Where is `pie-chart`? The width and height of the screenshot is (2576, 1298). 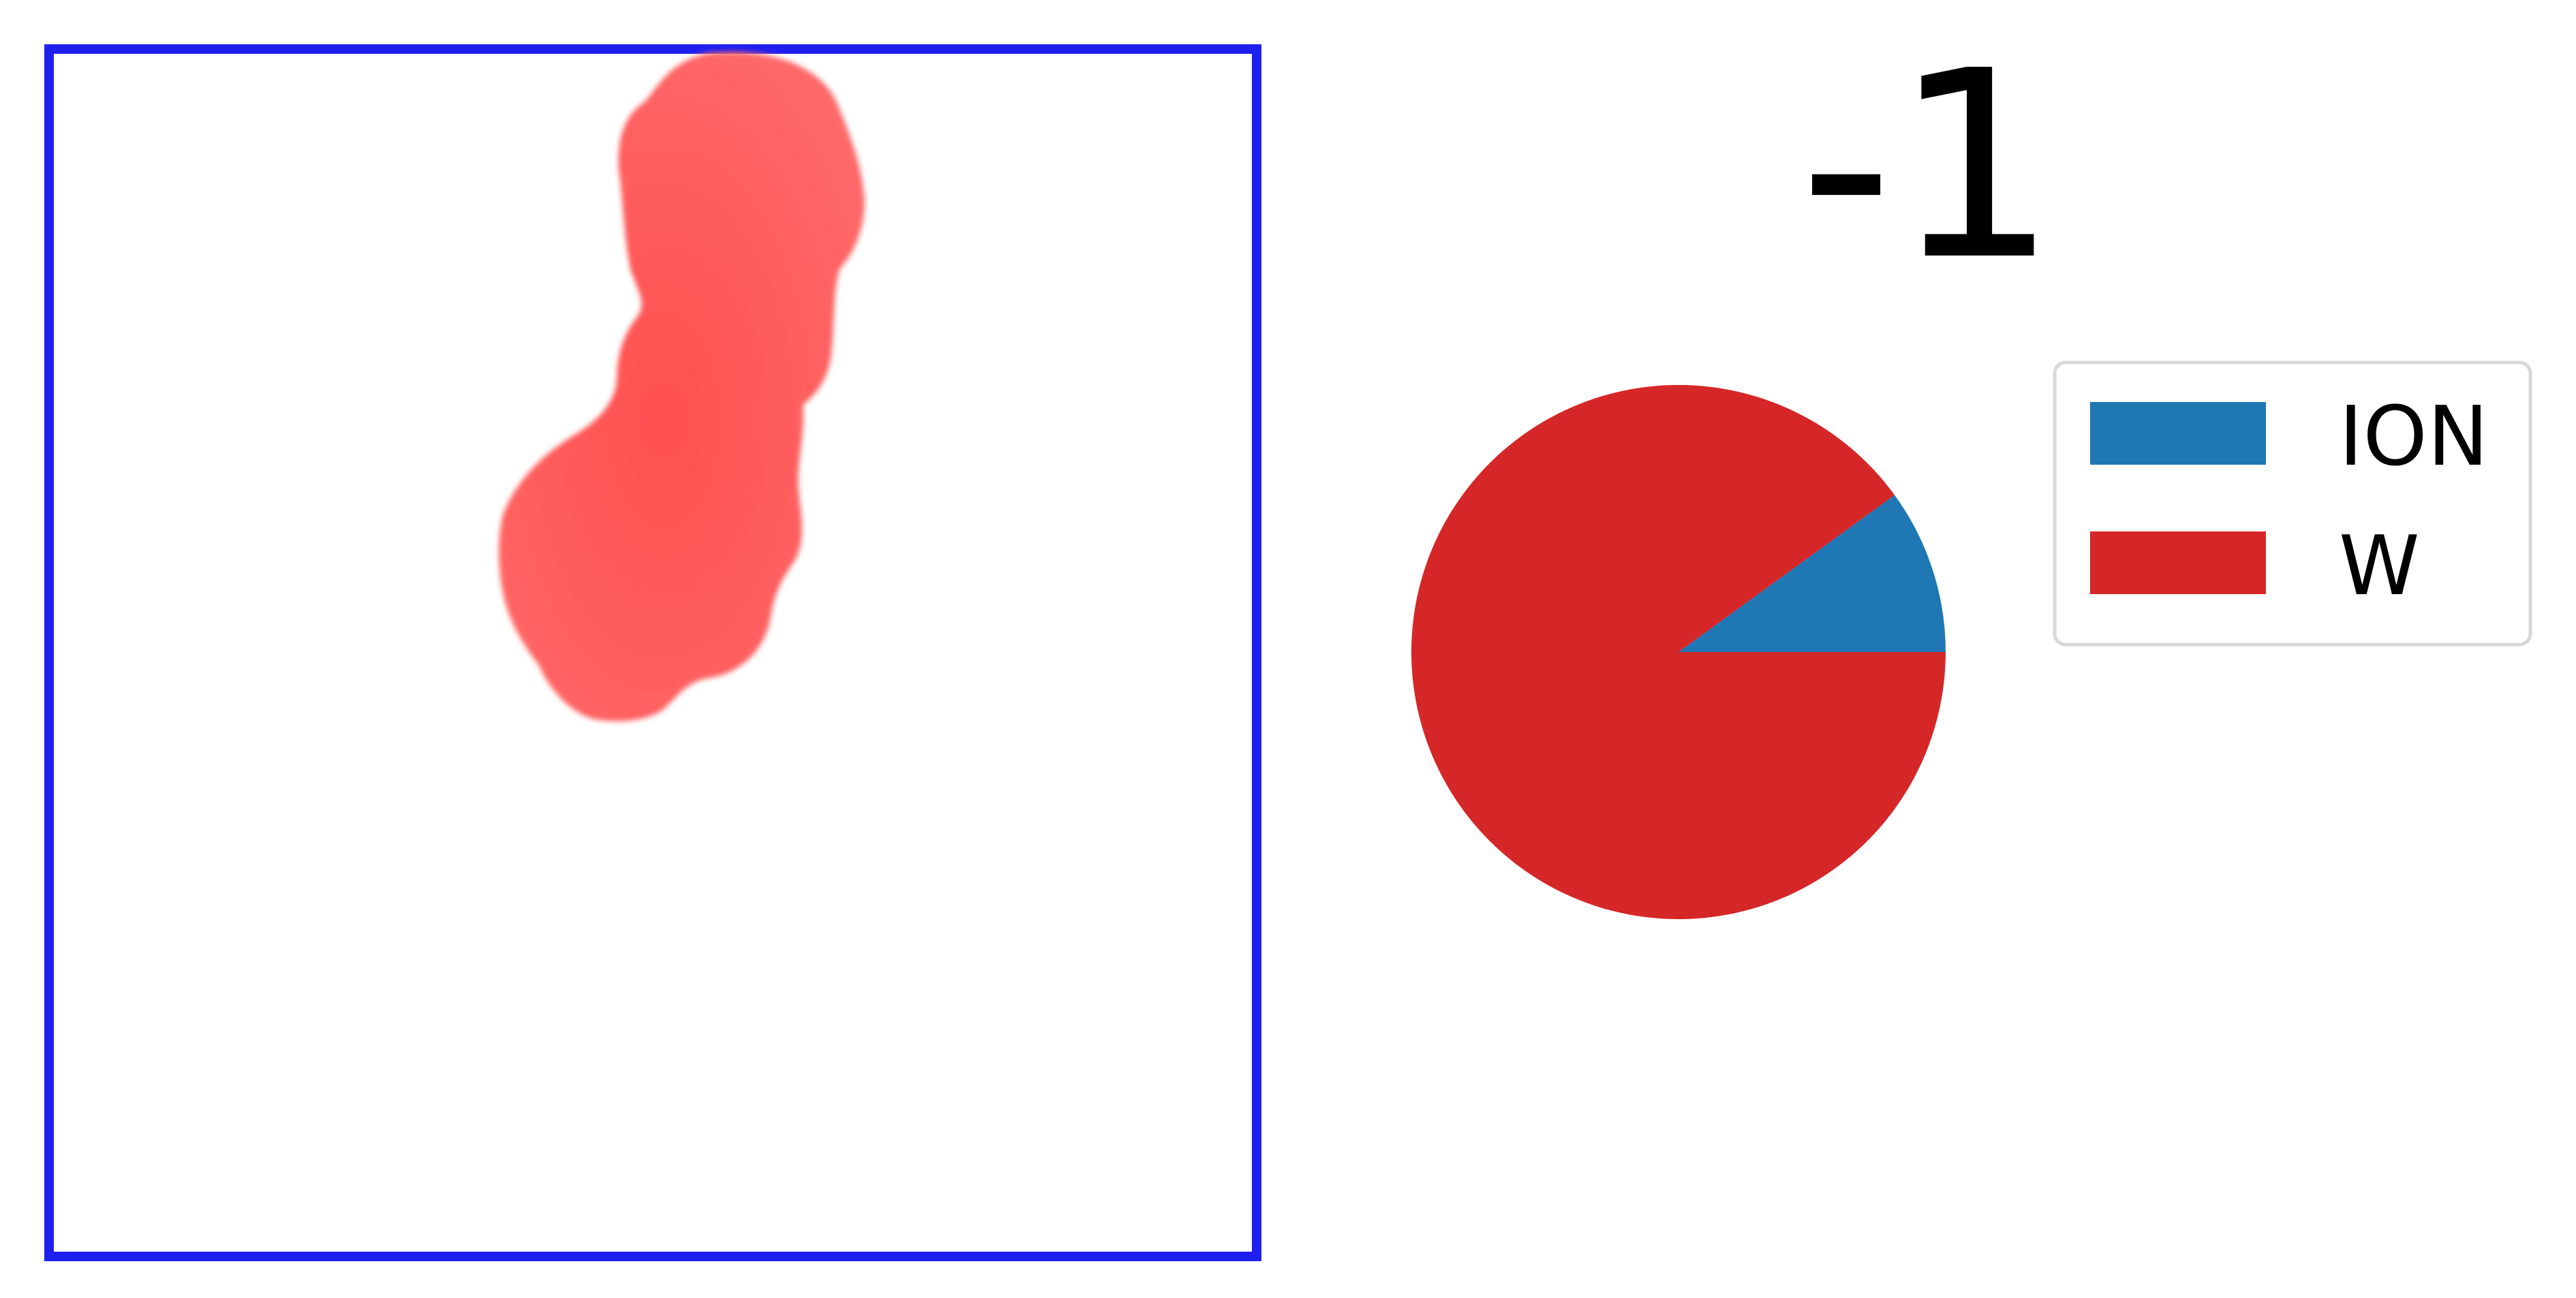
pie-chart is located at coordinates (1678, 651).